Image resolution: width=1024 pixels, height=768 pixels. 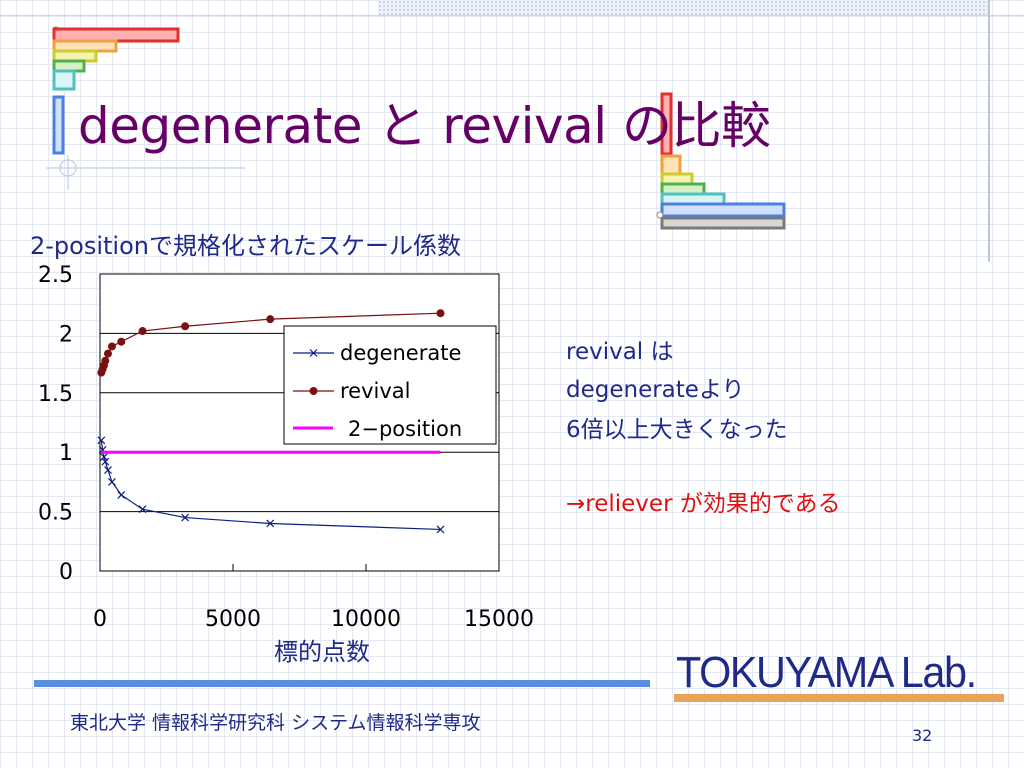 What do you see at coordinates (55, 513) in the screenshot?
I see `y-tick-label: 0.5` at bounding box center [55, 513].